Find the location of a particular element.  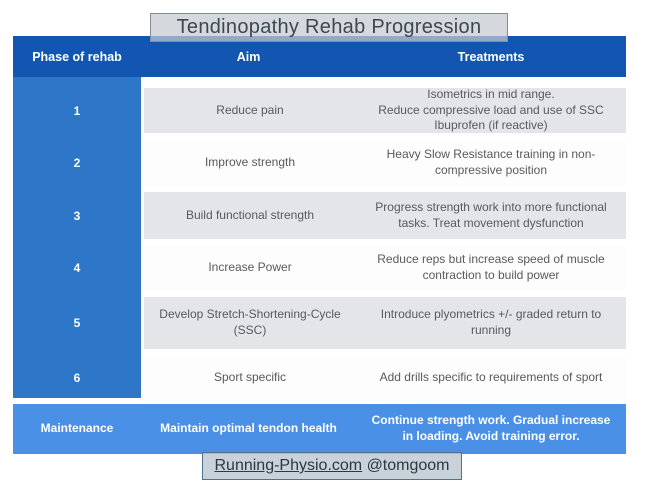

footer-website-link: Running-Physio.com is located at coordinates (288, 465).